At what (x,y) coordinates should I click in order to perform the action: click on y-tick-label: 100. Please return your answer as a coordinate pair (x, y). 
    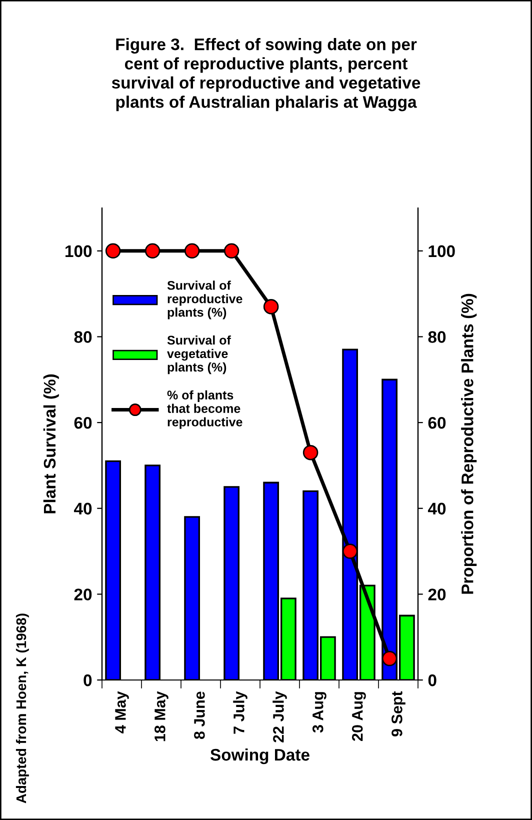
    Looking at the image, I should click on (79, 251).